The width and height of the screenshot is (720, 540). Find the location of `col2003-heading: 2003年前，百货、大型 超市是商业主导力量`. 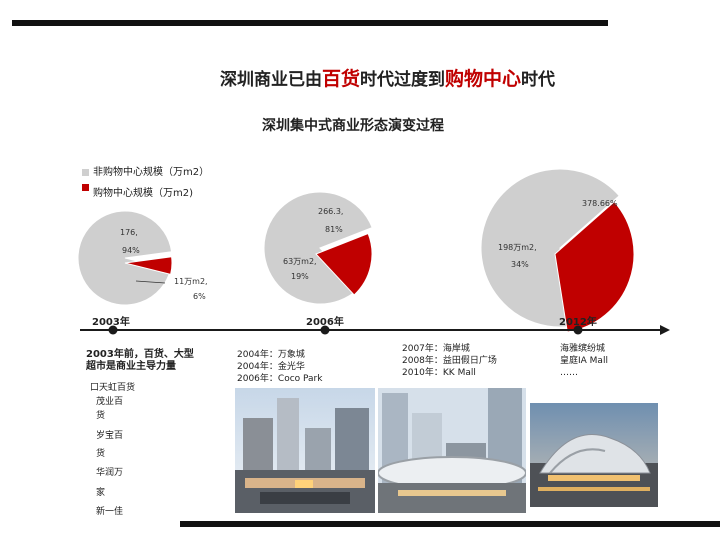

col2003-heading: 2003年前，百货、大型 超市是商业主导力量 is located at coordinates (140, 361).